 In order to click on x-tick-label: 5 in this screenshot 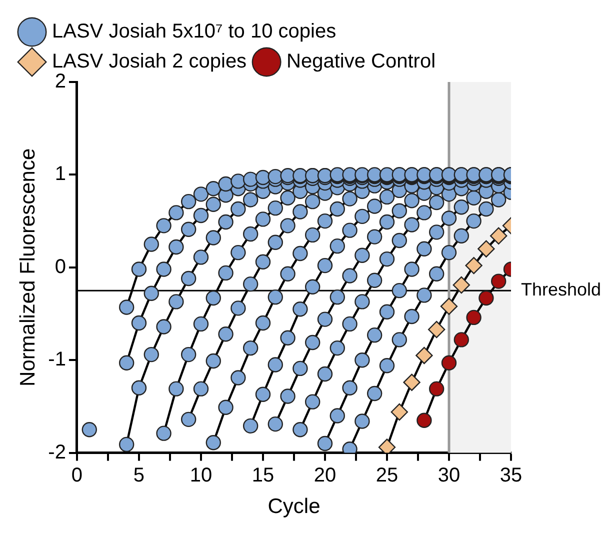, I will do `click(139, 475)`.